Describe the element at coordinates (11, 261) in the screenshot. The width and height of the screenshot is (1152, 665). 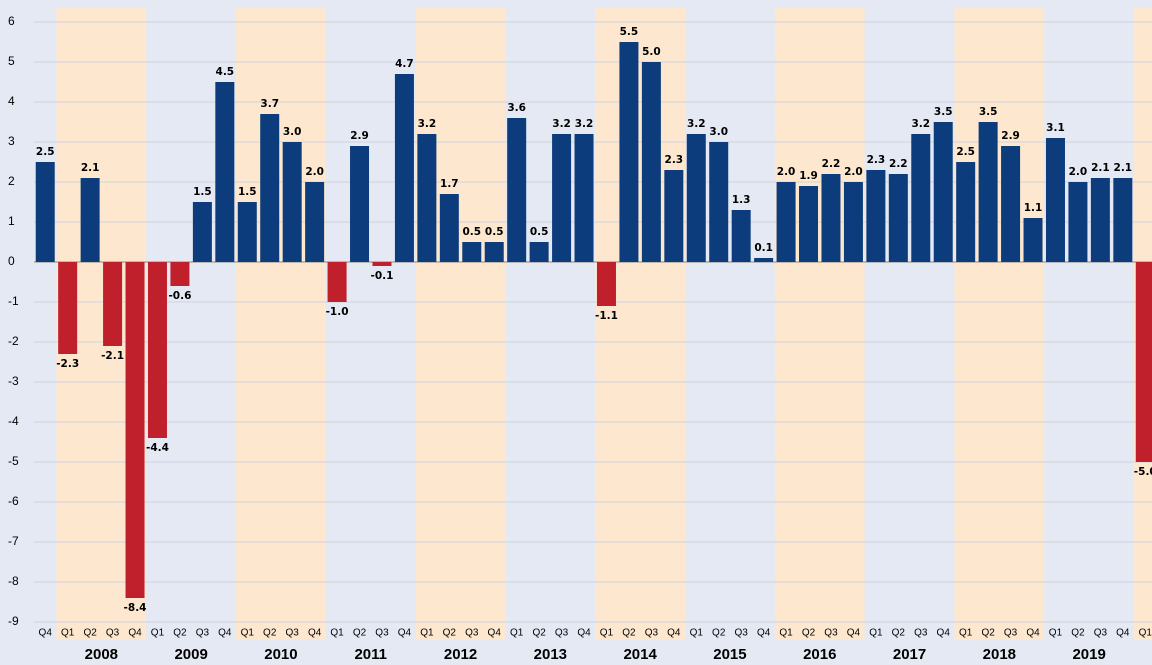
I see `y-tick-label: 0` at that location.